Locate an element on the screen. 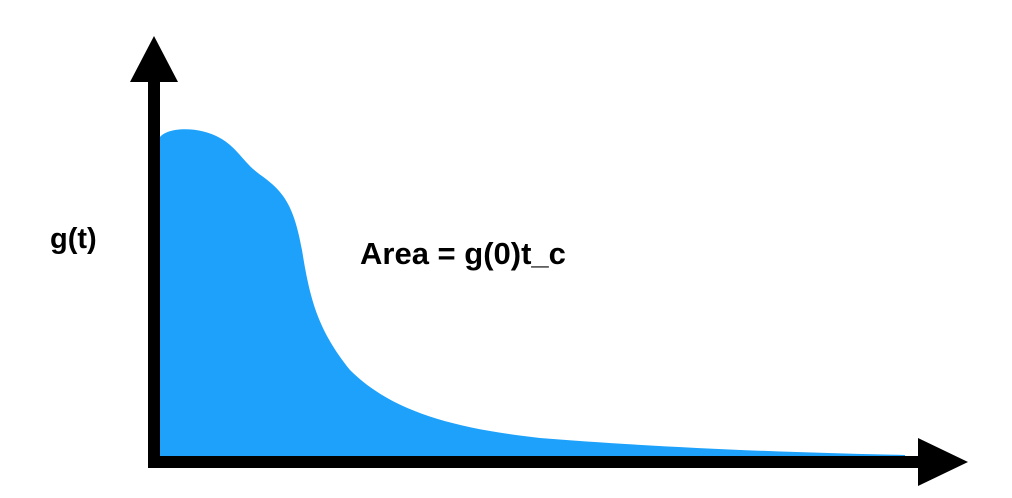 This screenshot has height=498, width=1012. y-axis-arrowhead is located at coordinates (154, 59).